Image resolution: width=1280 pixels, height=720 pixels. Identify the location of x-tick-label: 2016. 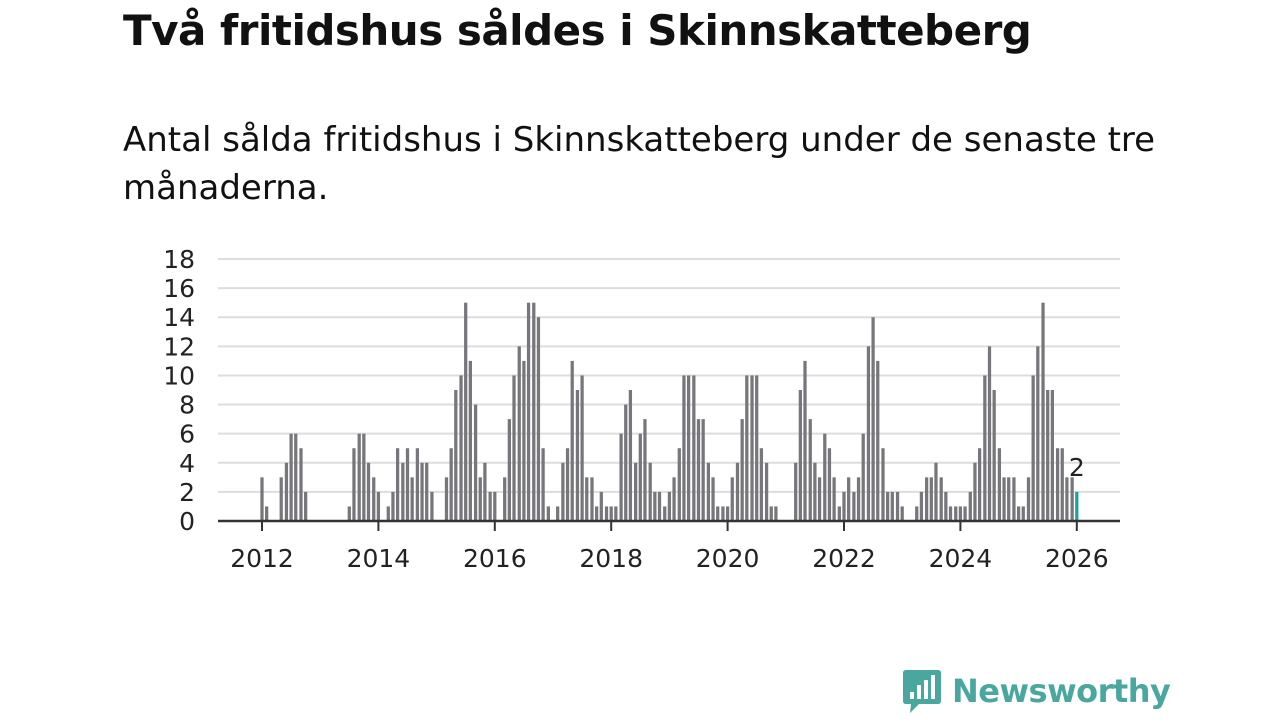
(495, 558).